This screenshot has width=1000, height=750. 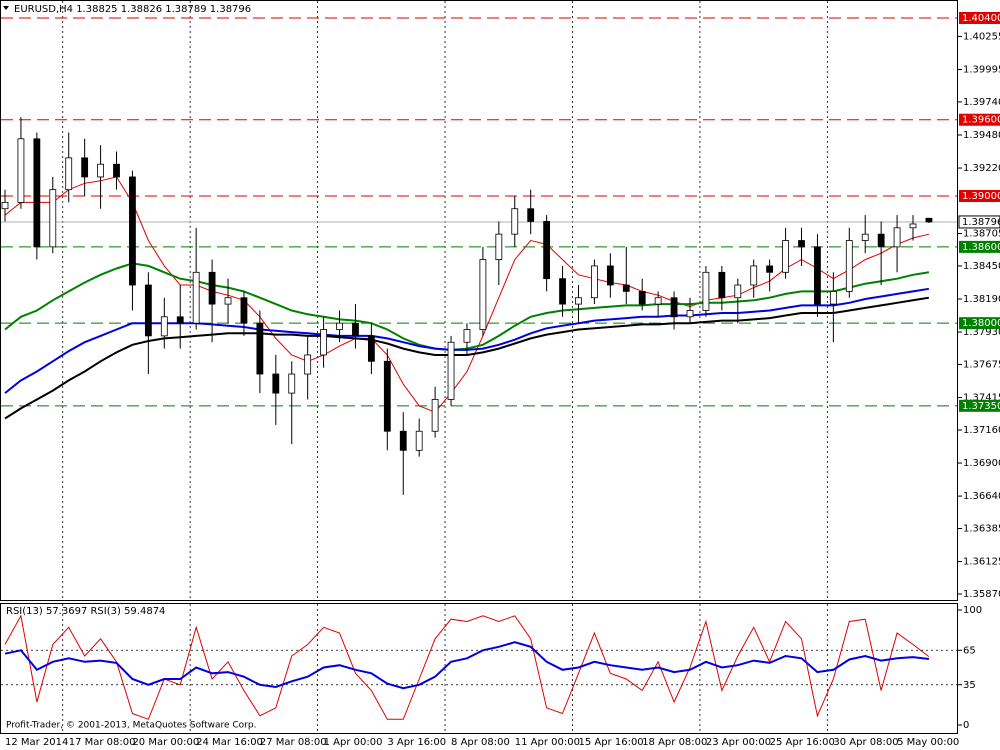 I want to click on y-tick-label: 1.39995, so click(x=981, y=69).